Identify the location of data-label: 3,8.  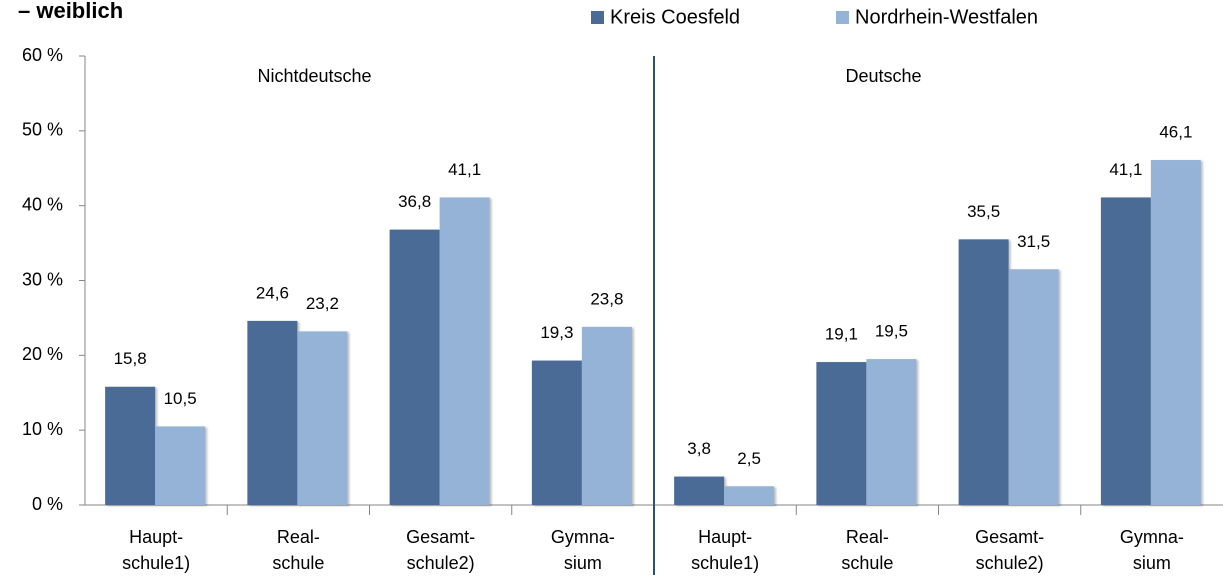
(699, 448).